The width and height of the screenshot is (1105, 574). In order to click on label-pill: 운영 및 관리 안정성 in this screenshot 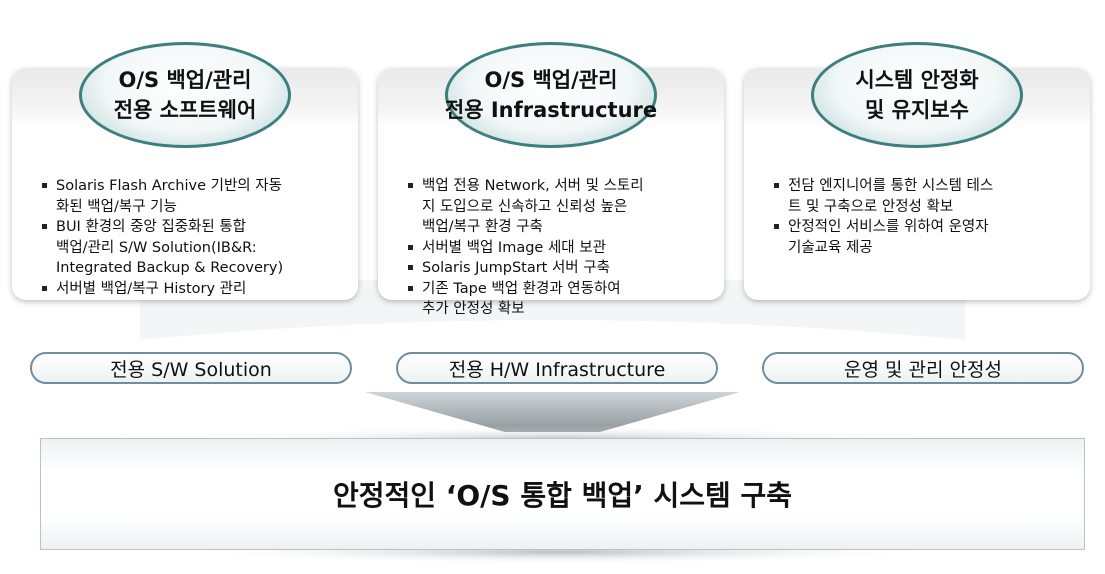, I will do `click(923, 368)`.